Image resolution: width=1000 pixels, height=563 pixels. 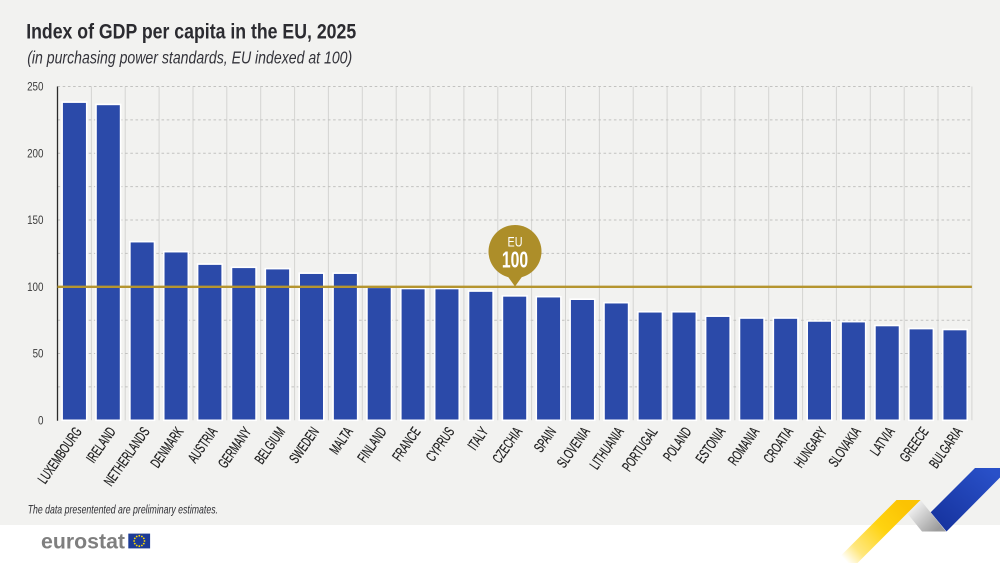 What do you see at coordinates (38, 354) in the screenshot?
I see `svg-text: 50` at bounding box center [38, 354].